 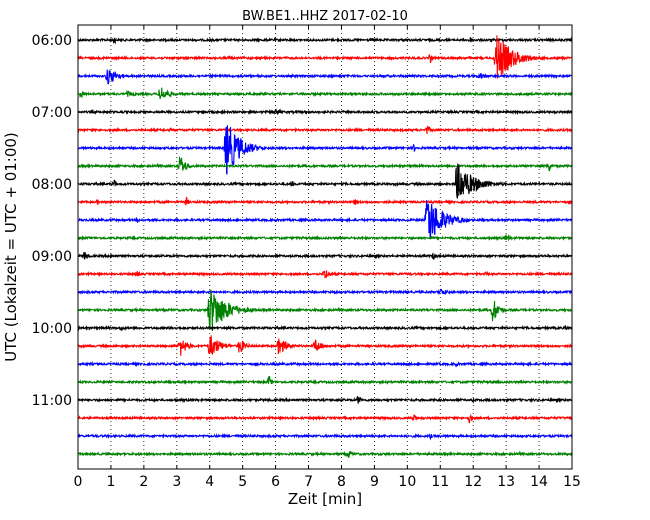 What do you see at coordinates (209, 482) in the screenshot?
I see `x-tick-label: 4` at bounding box center [209, 482].